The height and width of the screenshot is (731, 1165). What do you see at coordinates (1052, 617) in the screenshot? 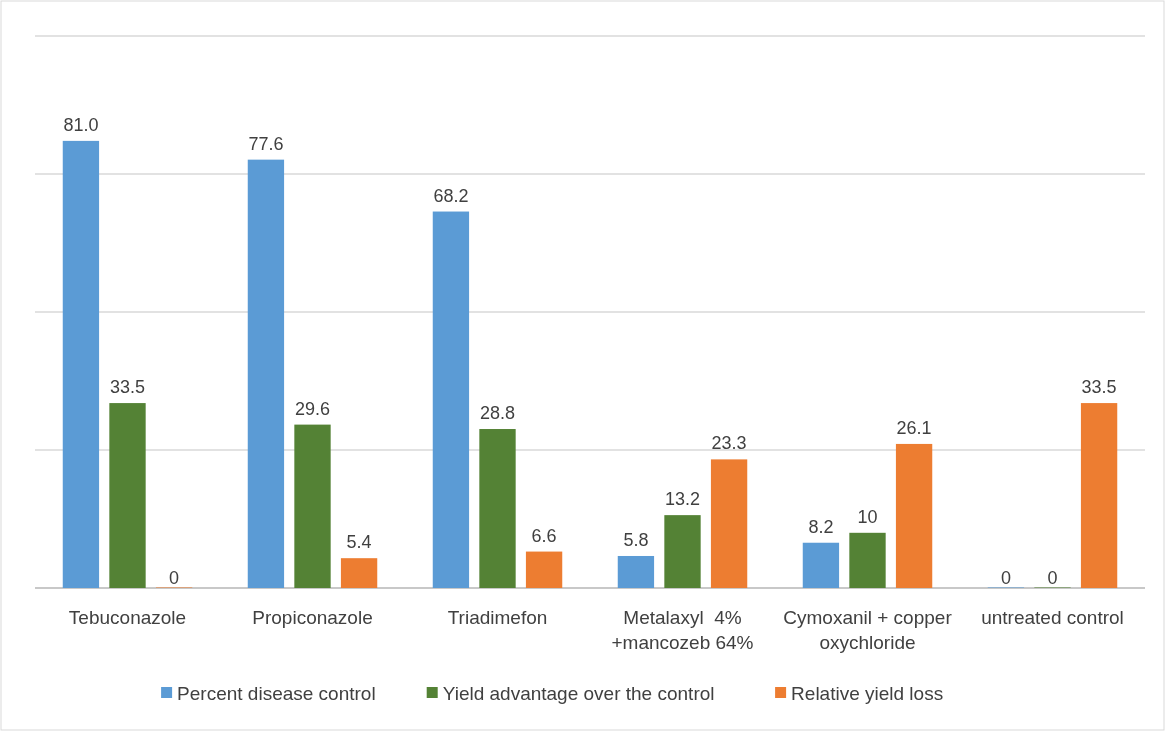
I see `x-tick-label: untreated control` at bounding box center [1052, 617].